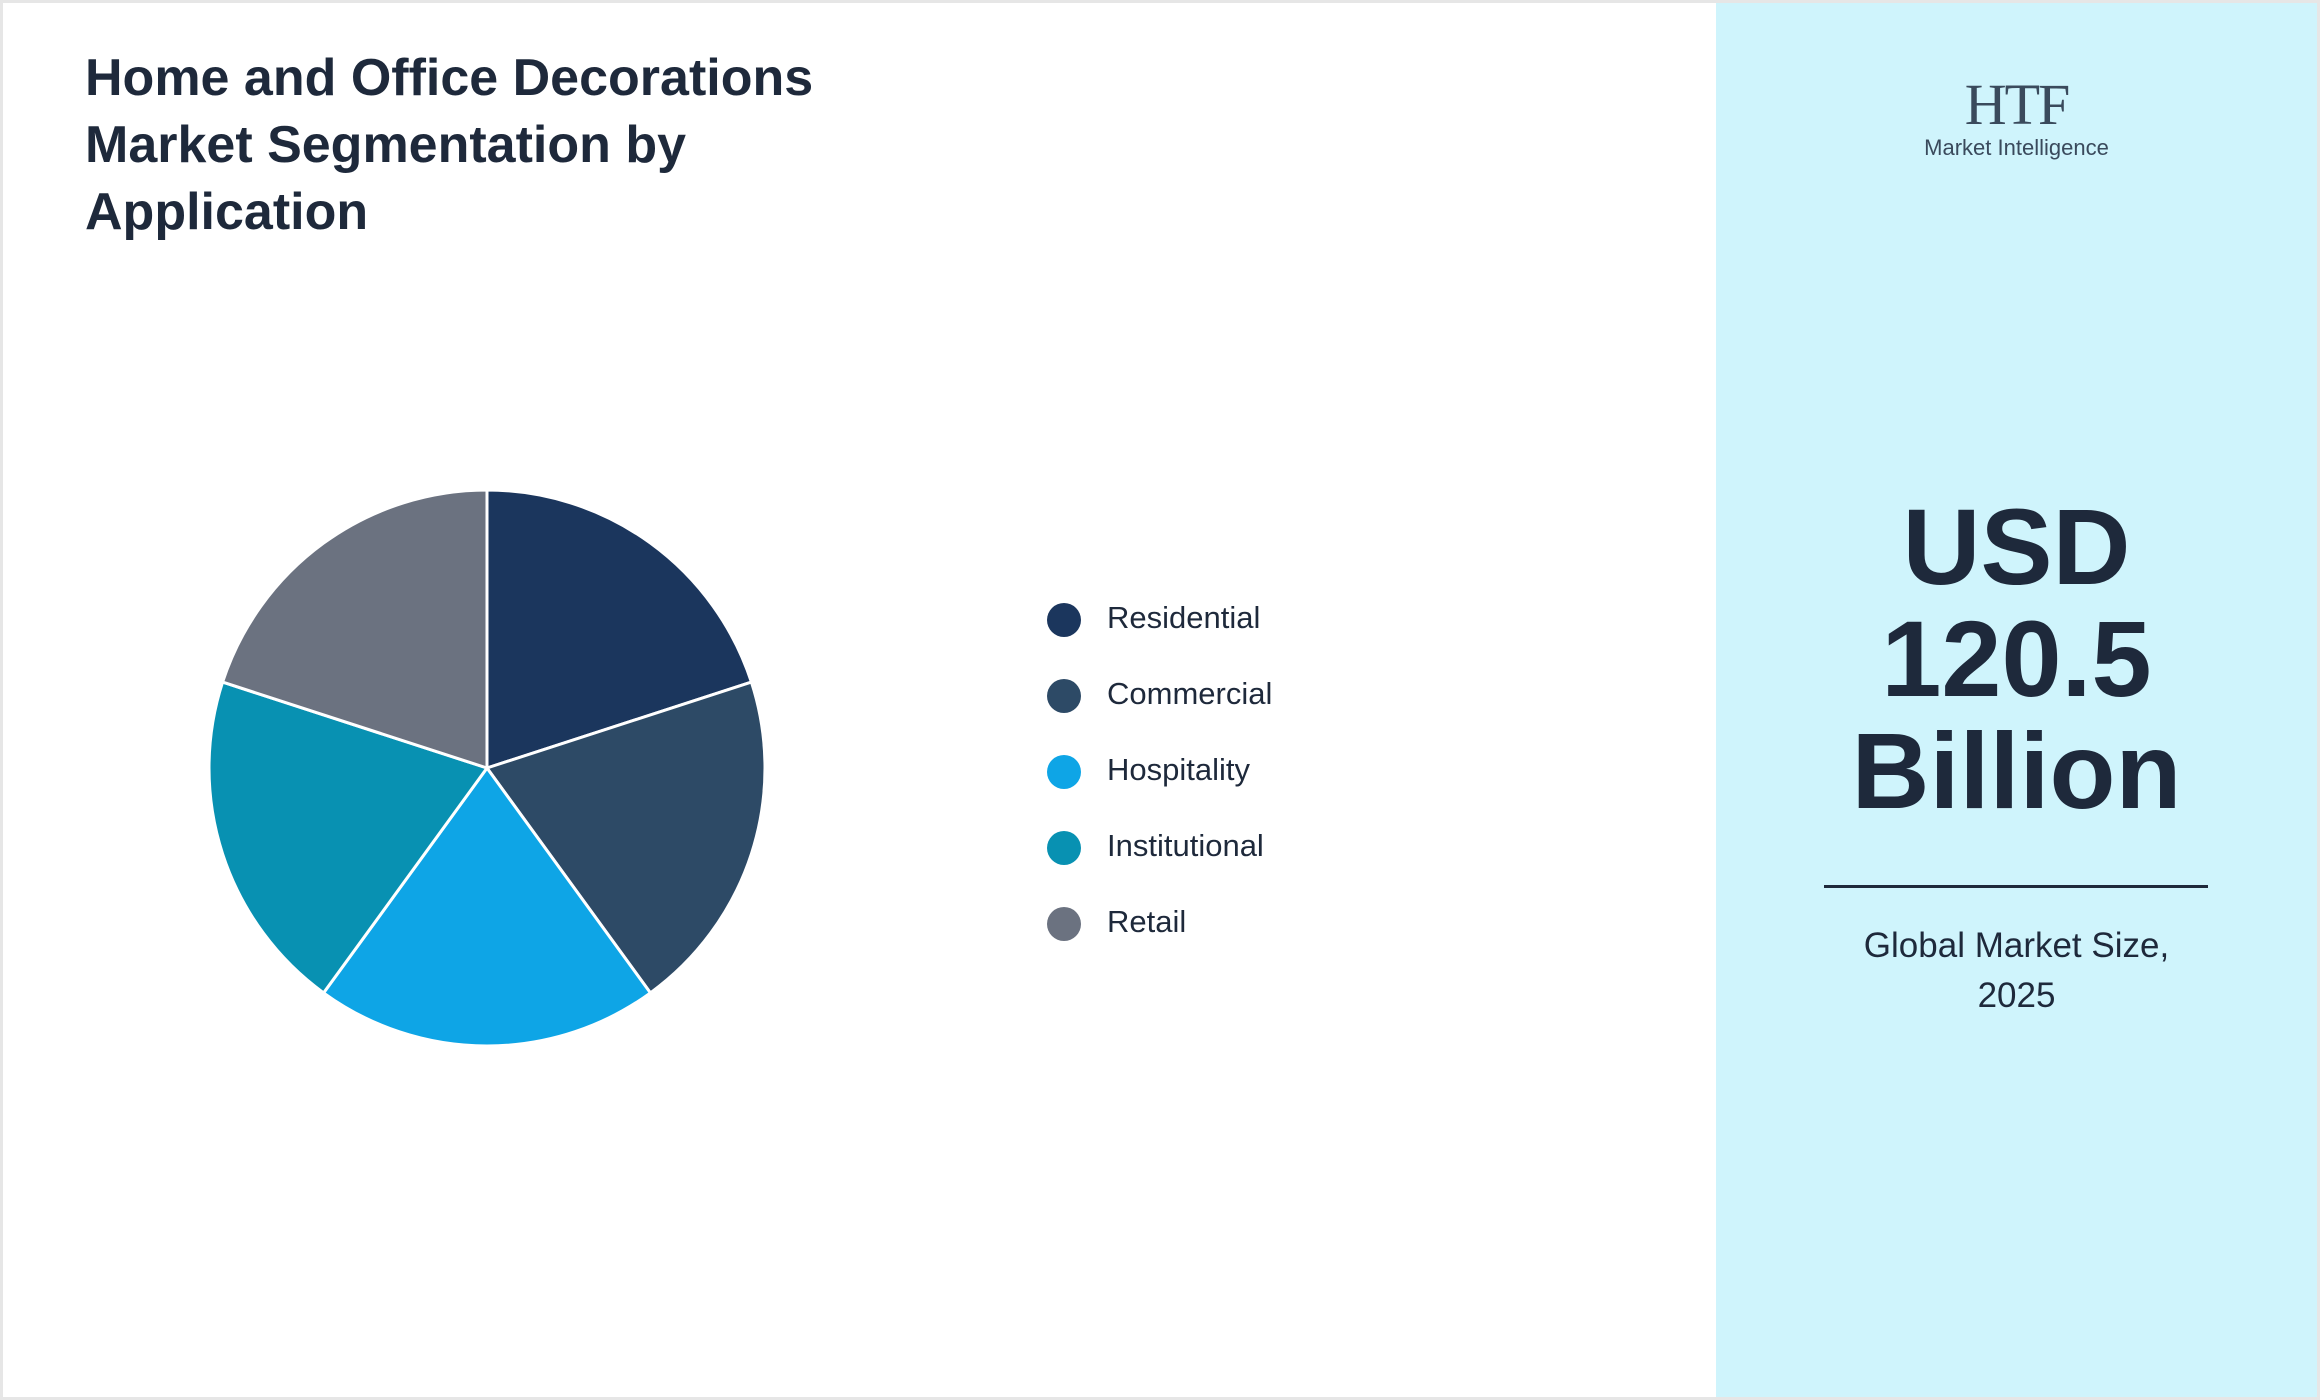  I want to click on market-size: USD 120.5 Billion, so click(2016, 659).